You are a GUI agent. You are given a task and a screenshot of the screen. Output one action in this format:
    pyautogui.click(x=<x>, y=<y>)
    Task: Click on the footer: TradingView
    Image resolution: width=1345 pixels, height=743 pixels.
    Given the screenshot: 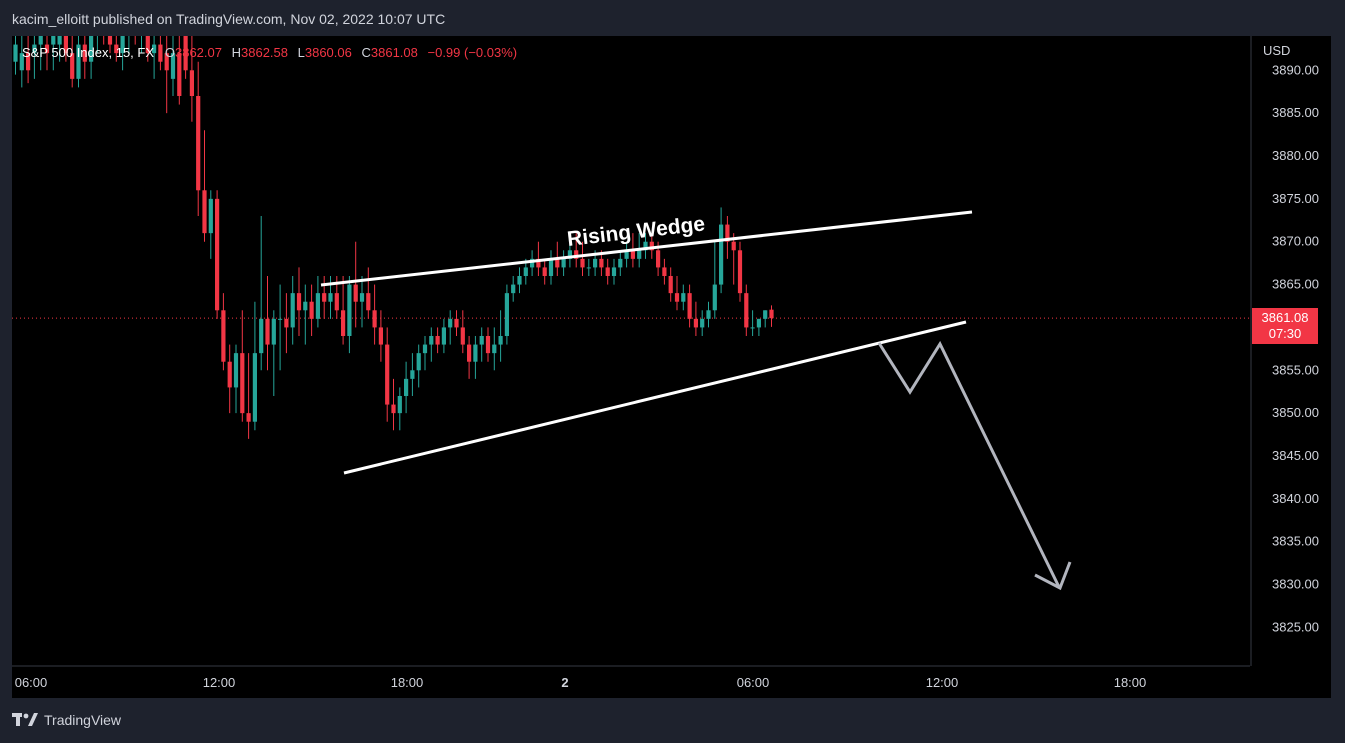 What is the action you would take?
    pyautogui.click(x=672, y=720)
    